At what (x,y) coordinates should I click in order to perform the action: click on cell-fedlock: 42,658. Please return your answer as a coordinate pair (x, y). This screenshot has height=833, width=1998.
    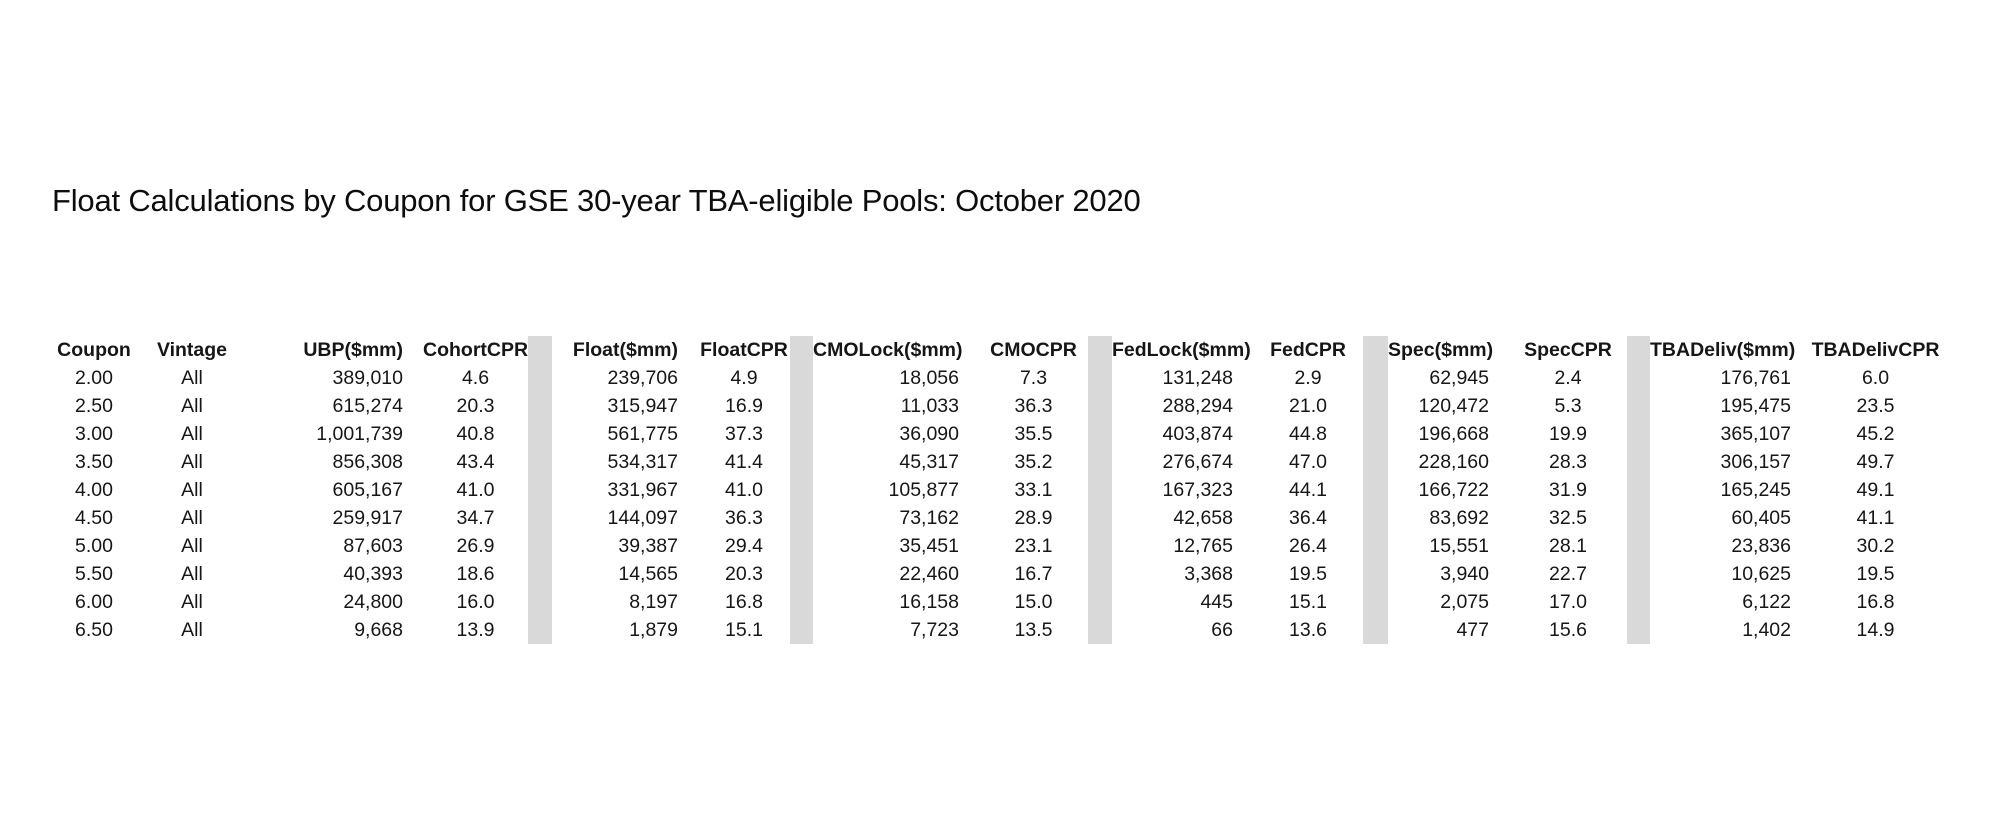
    Looking at the image, I should click on (1203, 518).